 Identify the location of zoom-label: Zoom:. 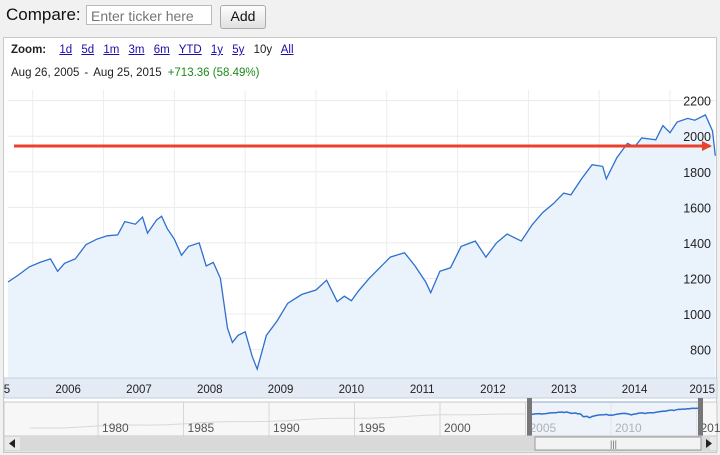
(29, 50).